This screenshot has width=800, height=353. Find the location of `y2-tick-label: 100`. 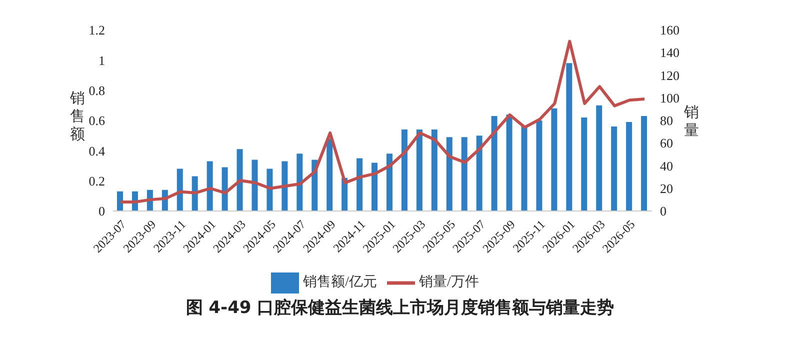

y2-tick-label: 100 is located at coordinates (670, 98).